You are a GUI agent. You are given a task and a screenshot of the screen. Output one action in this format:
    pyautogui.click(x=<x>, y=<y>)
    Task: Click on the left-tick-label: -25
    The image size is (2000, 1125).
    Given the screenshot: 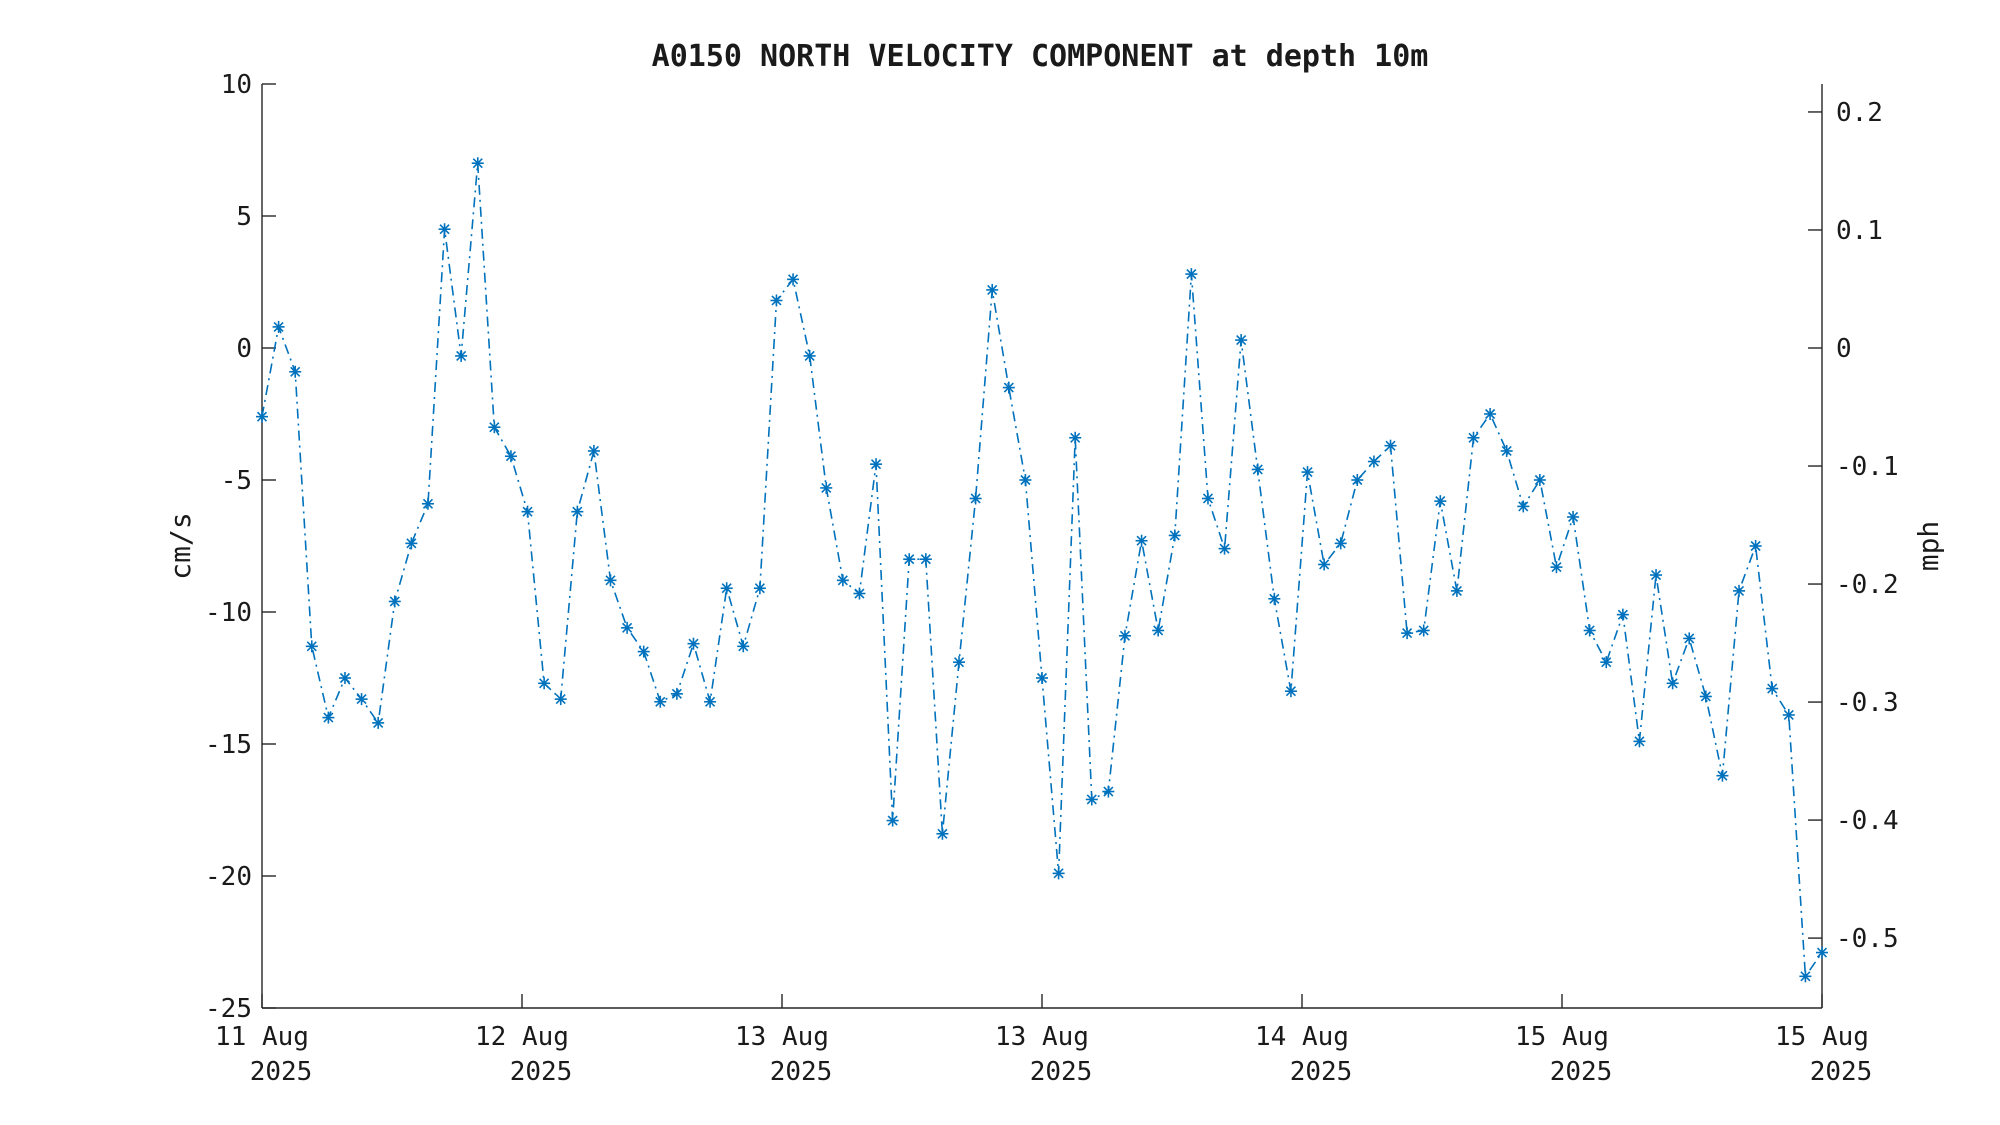 What is the action you would take?
    pyautogui.click(x=228, y=1009)
    